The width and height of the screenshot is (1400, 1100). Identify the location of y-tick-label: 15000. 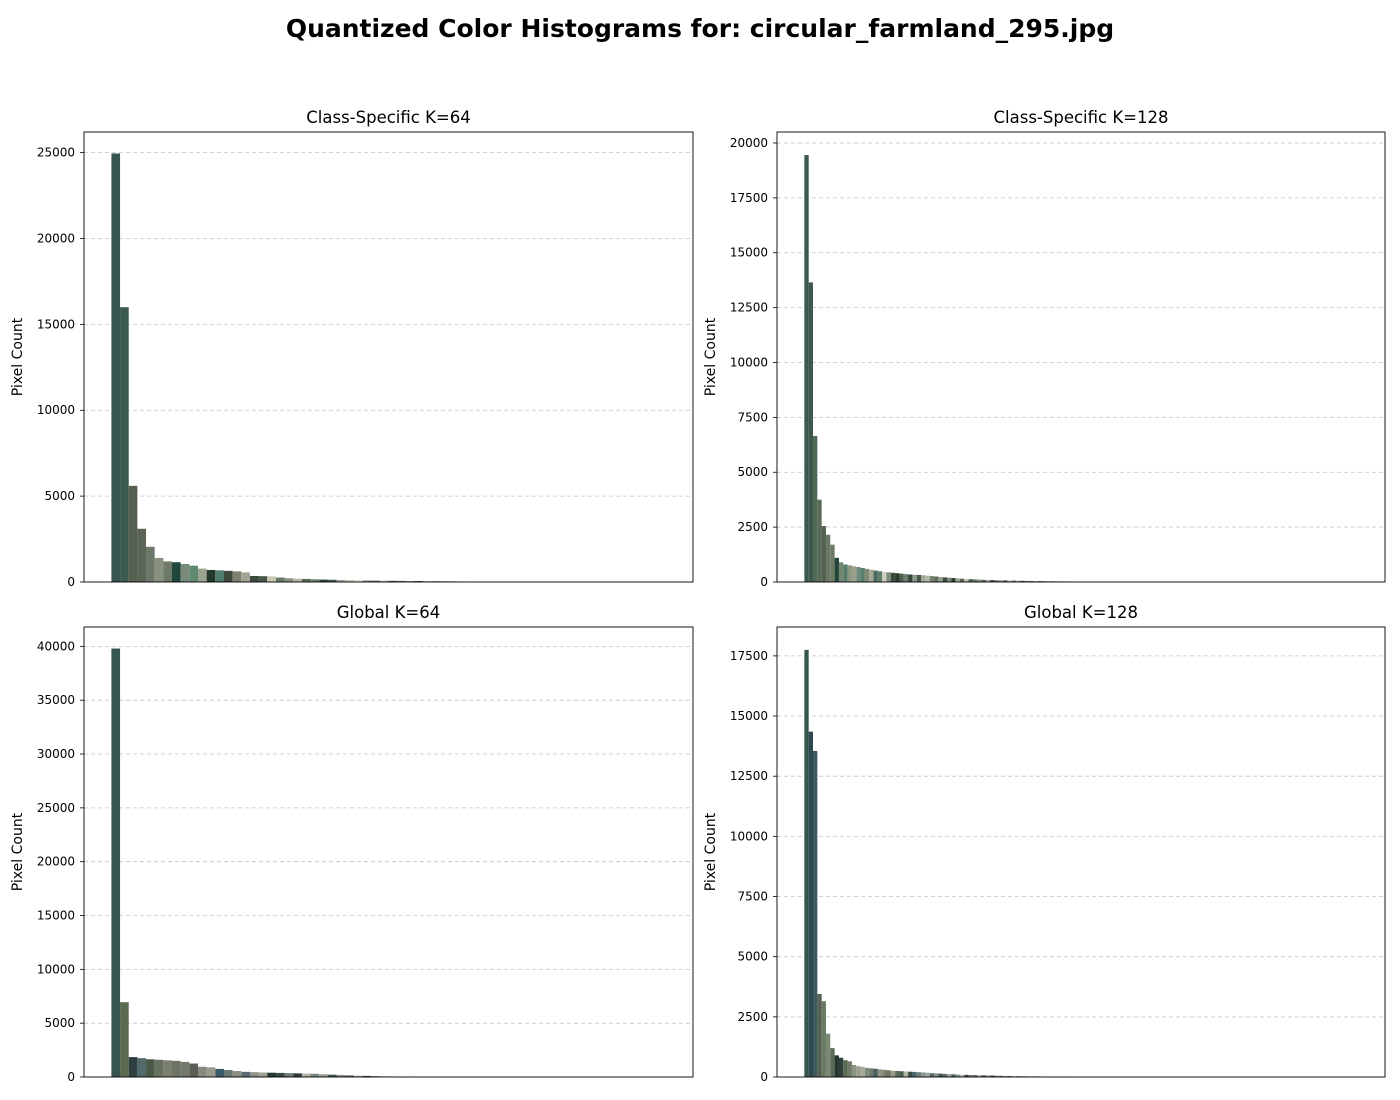
(56, 916).